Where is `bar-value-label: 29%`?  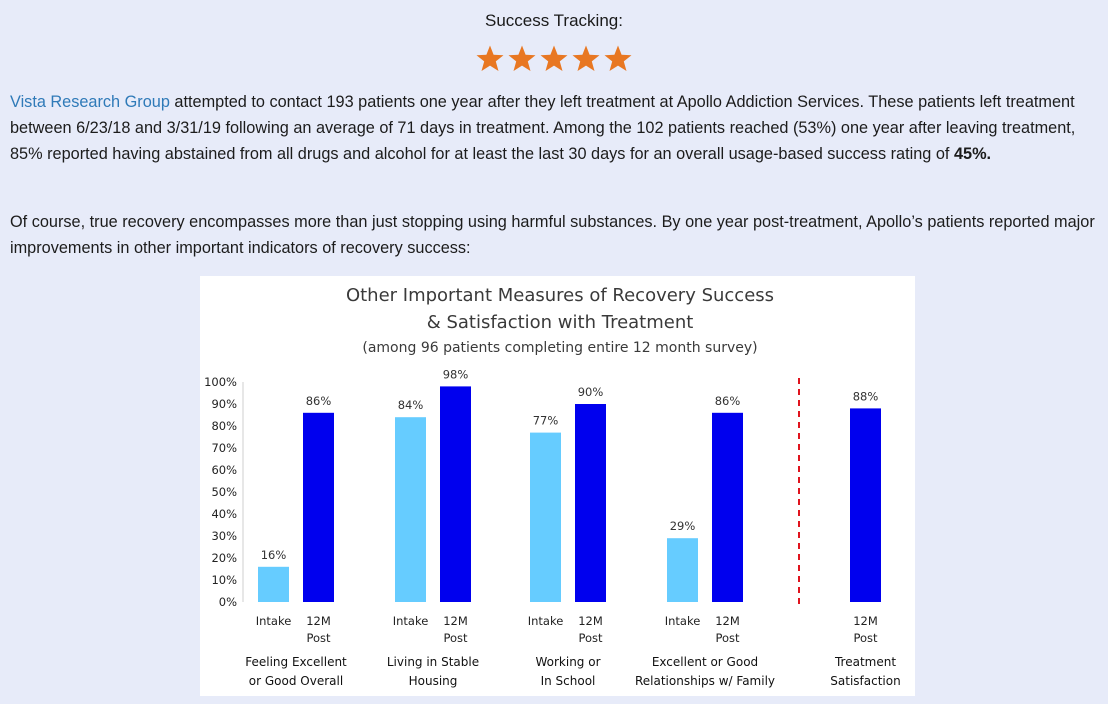 bar-value-label: 29% is located at coordinates (683, 526).